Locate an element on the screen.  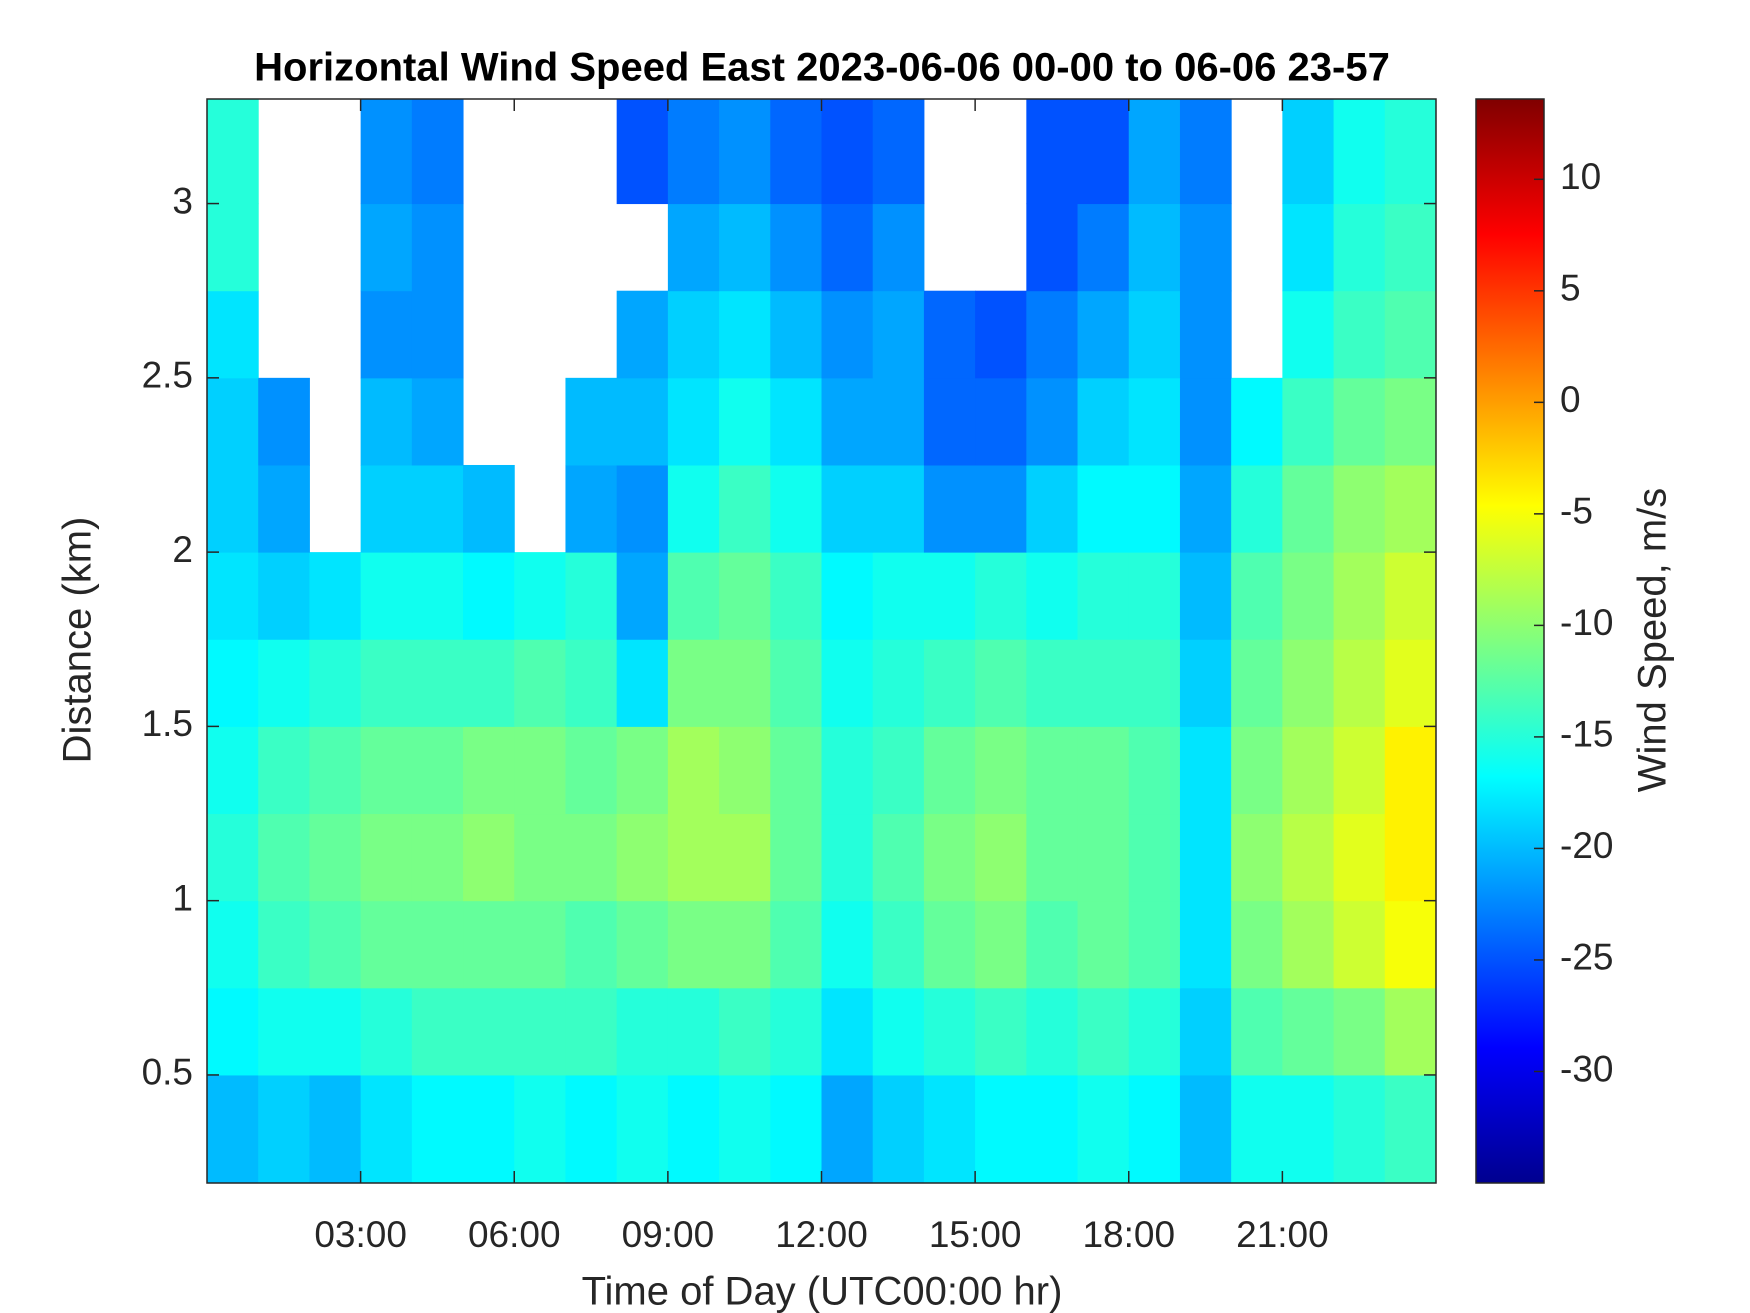
y-axis-label: Distance (km) is located at coordinates (78, 640).